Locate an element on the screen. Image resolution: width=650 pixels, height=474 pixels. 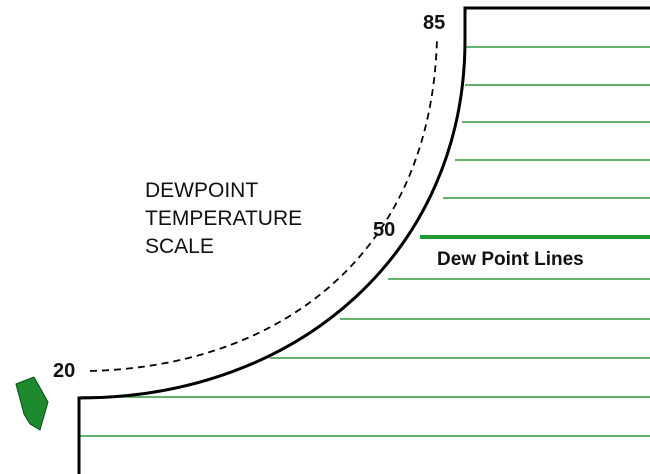
lines-label: Dew Point Lines is located at coordinates (510, 259).